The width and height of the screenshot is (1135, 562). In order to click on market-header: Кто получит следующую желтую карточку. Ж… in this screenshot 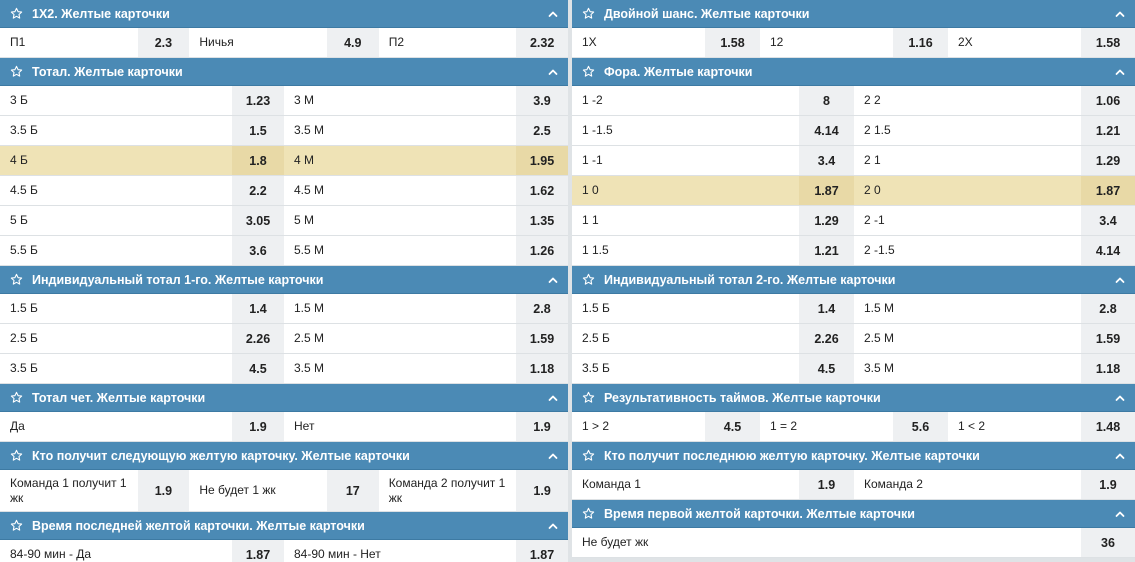, I will do `click(284, 456)`.